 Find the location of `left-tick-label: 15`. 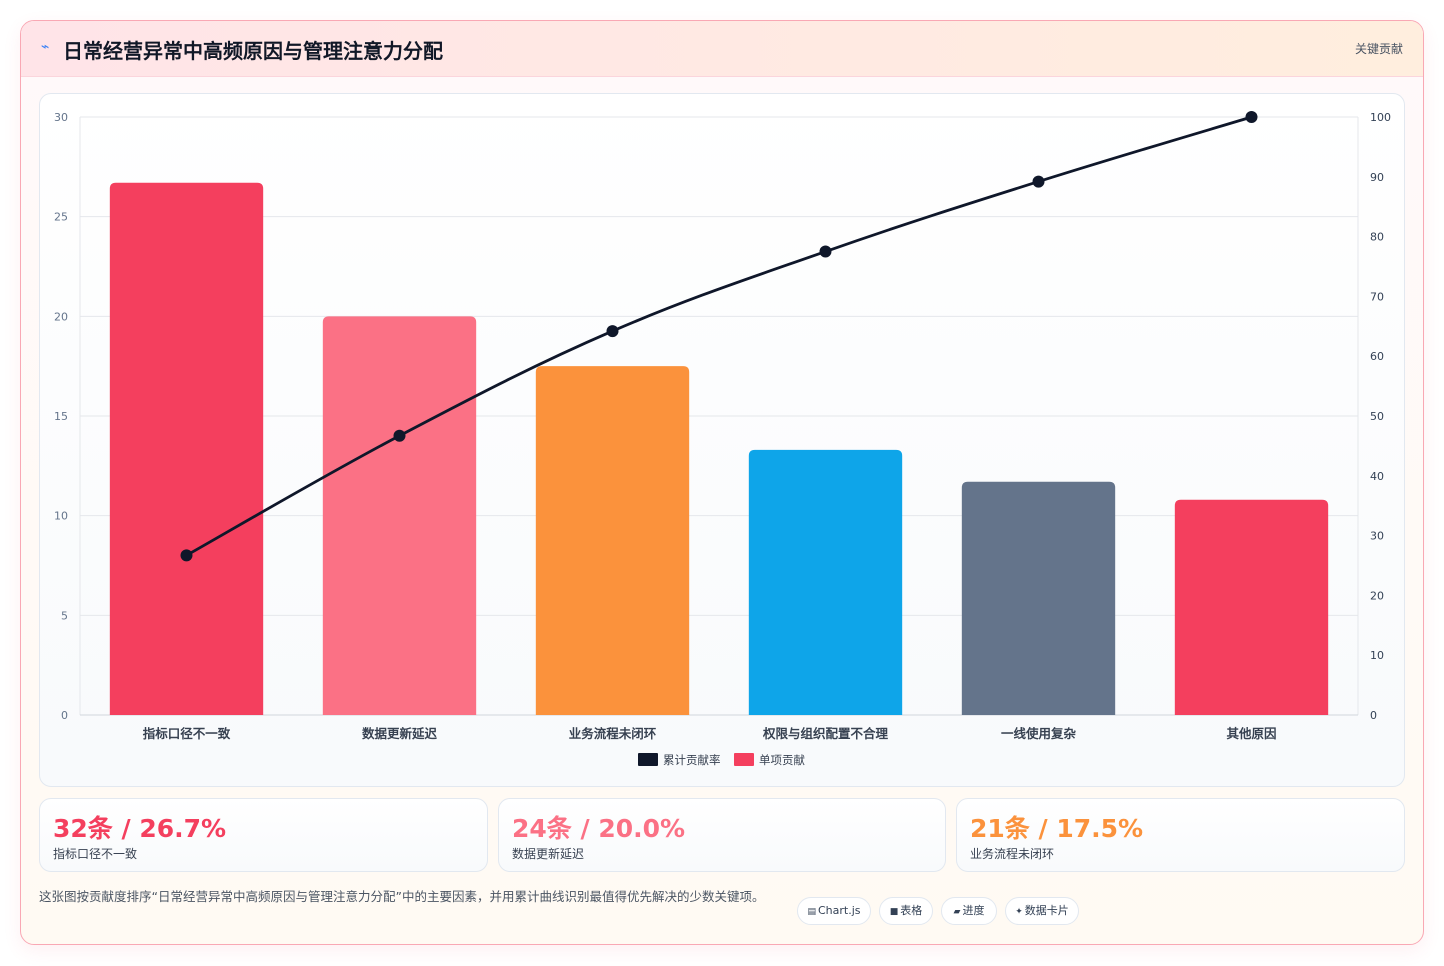

left-tick-label: 15 is located at coordinates (61, 416).